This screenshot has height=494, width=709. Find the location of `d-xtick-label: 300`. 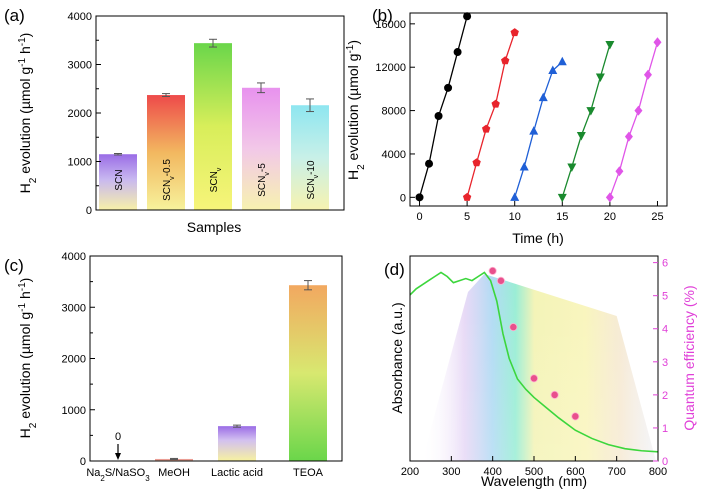

d-xtick-label: 300 is located at coordinates (451, 472).